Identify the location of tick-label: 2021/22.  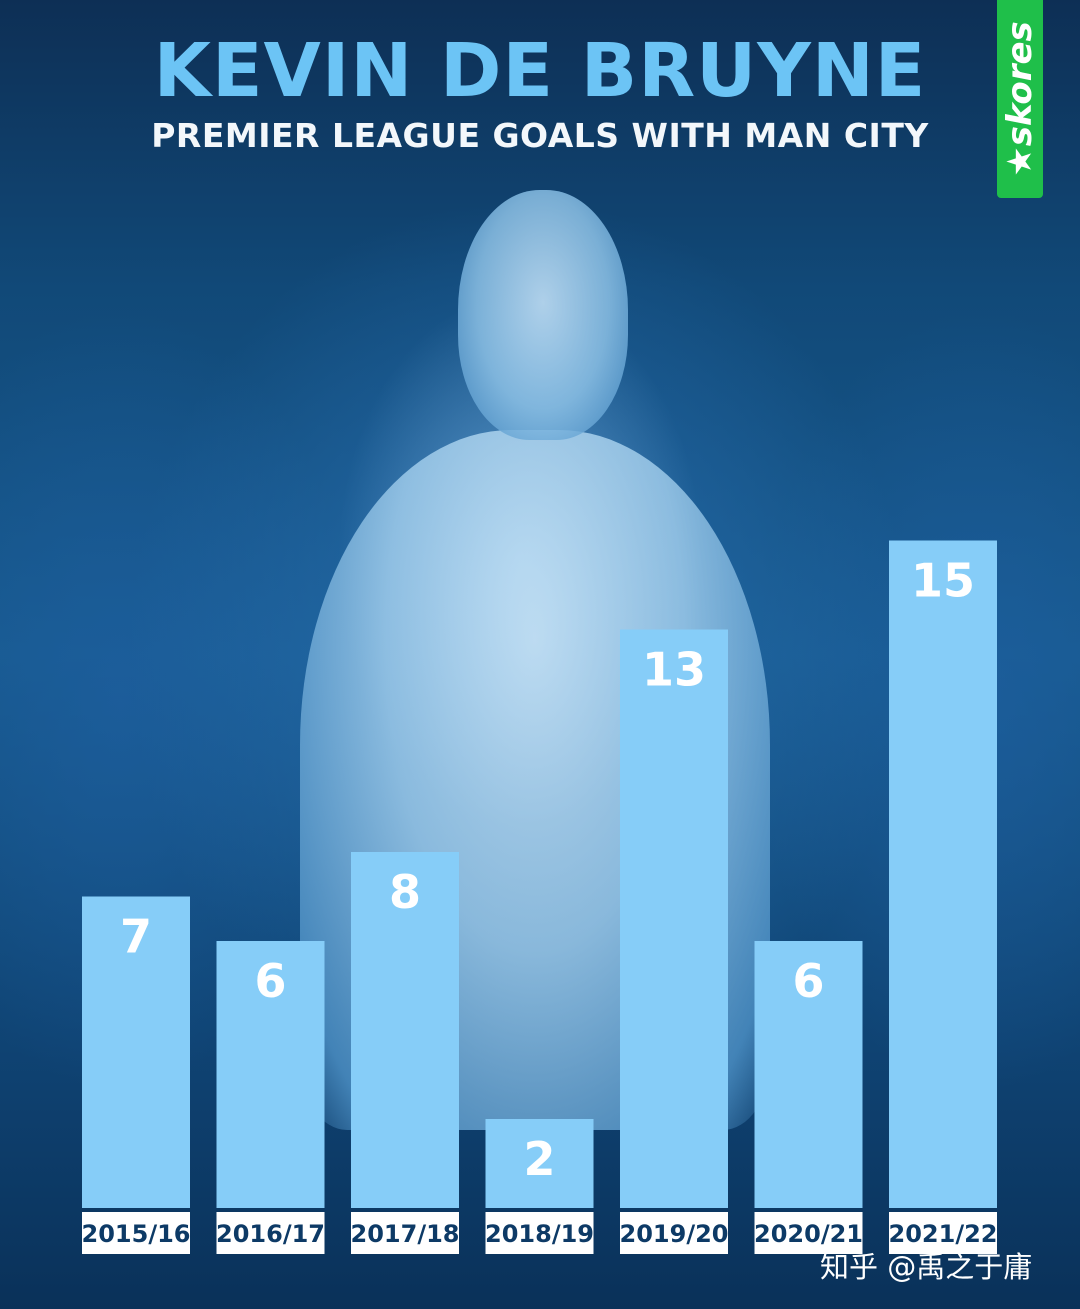
(943, 1234).